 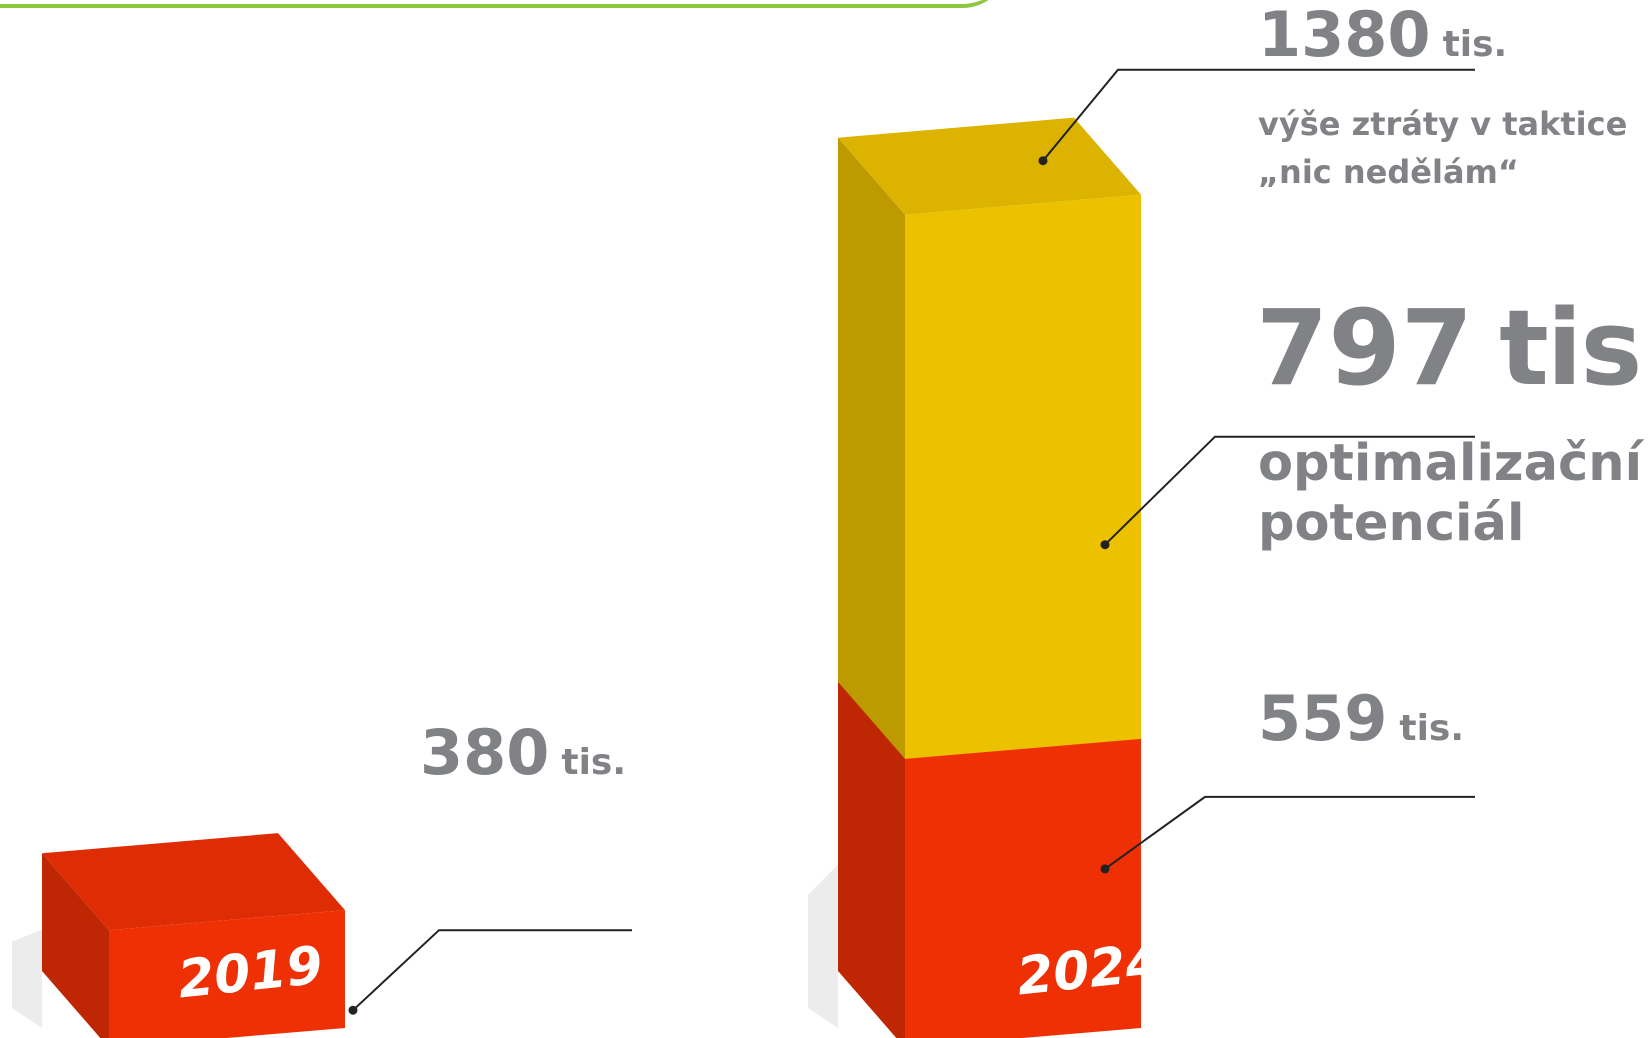 I want to click on leader-2024-total, so click(x=1258, y=115).